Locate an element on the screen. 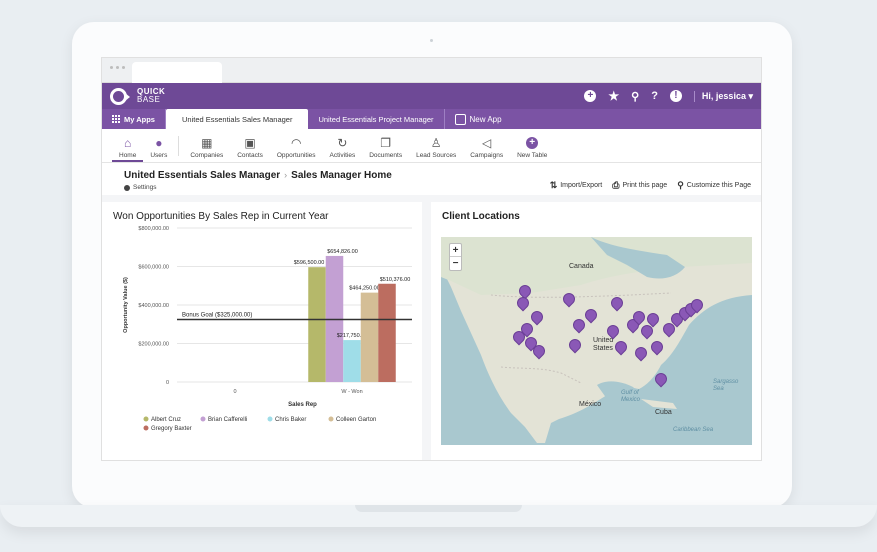 Image resolution: width=877 pixels, height=552 pixels. nav-opportunities: ◠ Opportunities is located at coordinates (296, 147).